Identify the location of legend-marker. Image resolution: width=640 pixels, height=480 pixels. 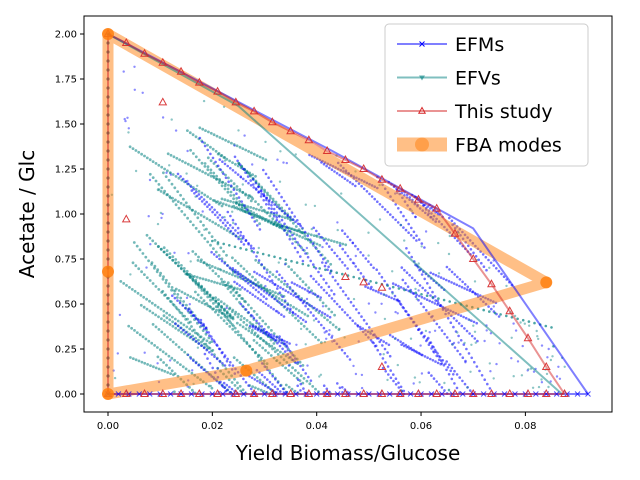
(422, 44).